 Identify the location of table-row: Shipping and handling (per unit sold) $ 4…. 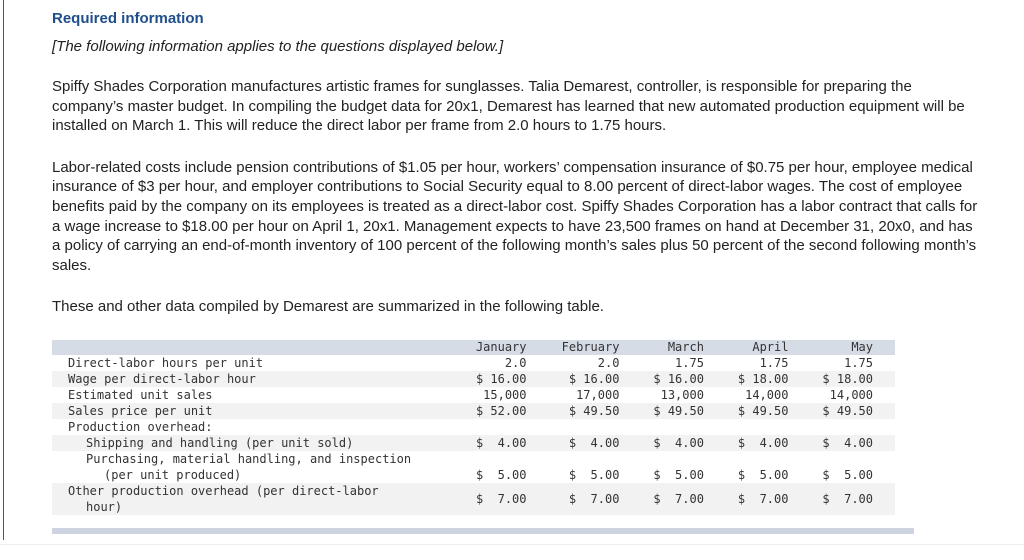
(473, 443).